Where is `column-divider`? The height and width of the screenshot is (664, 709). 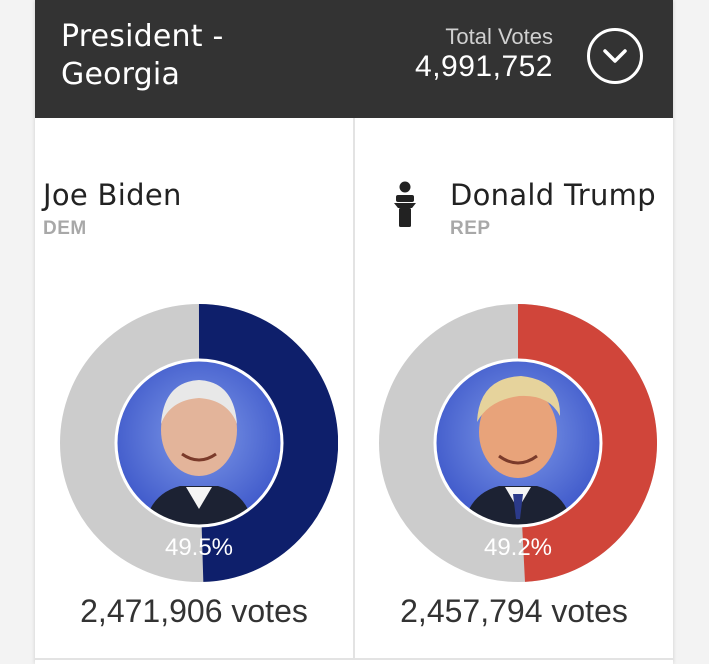
column-divider is located at coordinates (354, 388).